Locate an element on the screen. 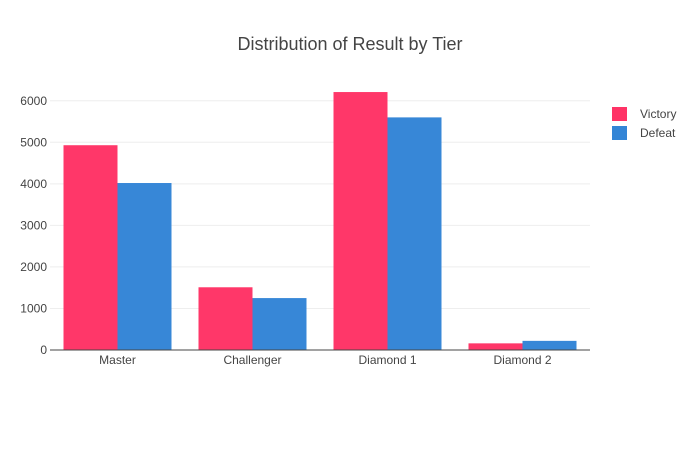 The width and height of the screenshot is (700, 450). legend-swatch-defeat is located at coordinates (619, 133).